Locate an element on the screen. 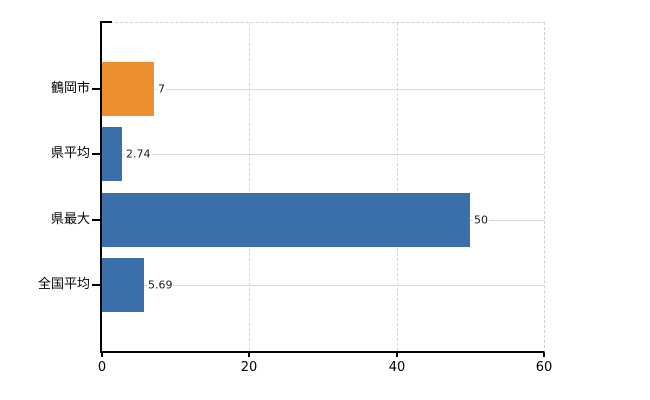  category-label-県平均: 県平均 is located at coordinates (70, 153).